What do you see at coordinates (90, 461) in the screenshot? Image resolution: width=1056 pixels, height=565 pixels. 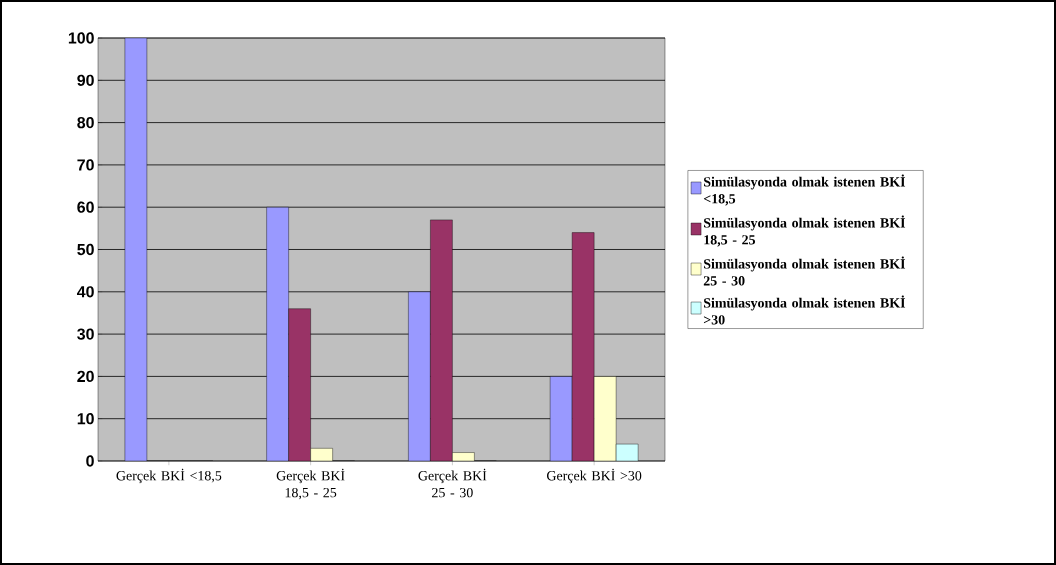 I see `y-tick-label: 0` at bounding box center [90, 461].